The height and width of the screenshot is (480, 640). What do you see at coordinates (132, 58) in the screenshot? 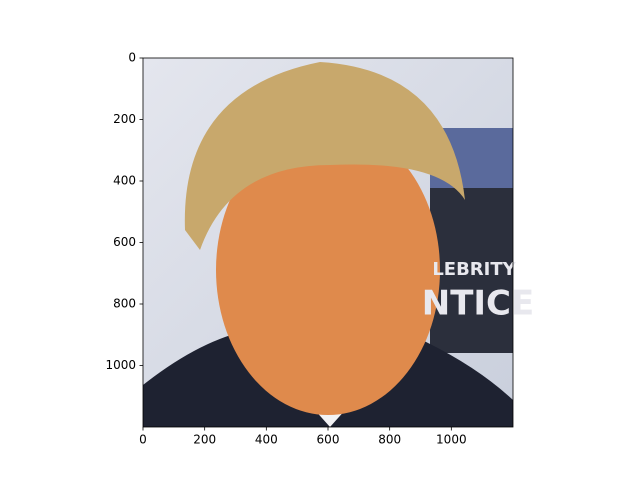
I see `y-tick-label: 0` at bounding box center [132, 58].